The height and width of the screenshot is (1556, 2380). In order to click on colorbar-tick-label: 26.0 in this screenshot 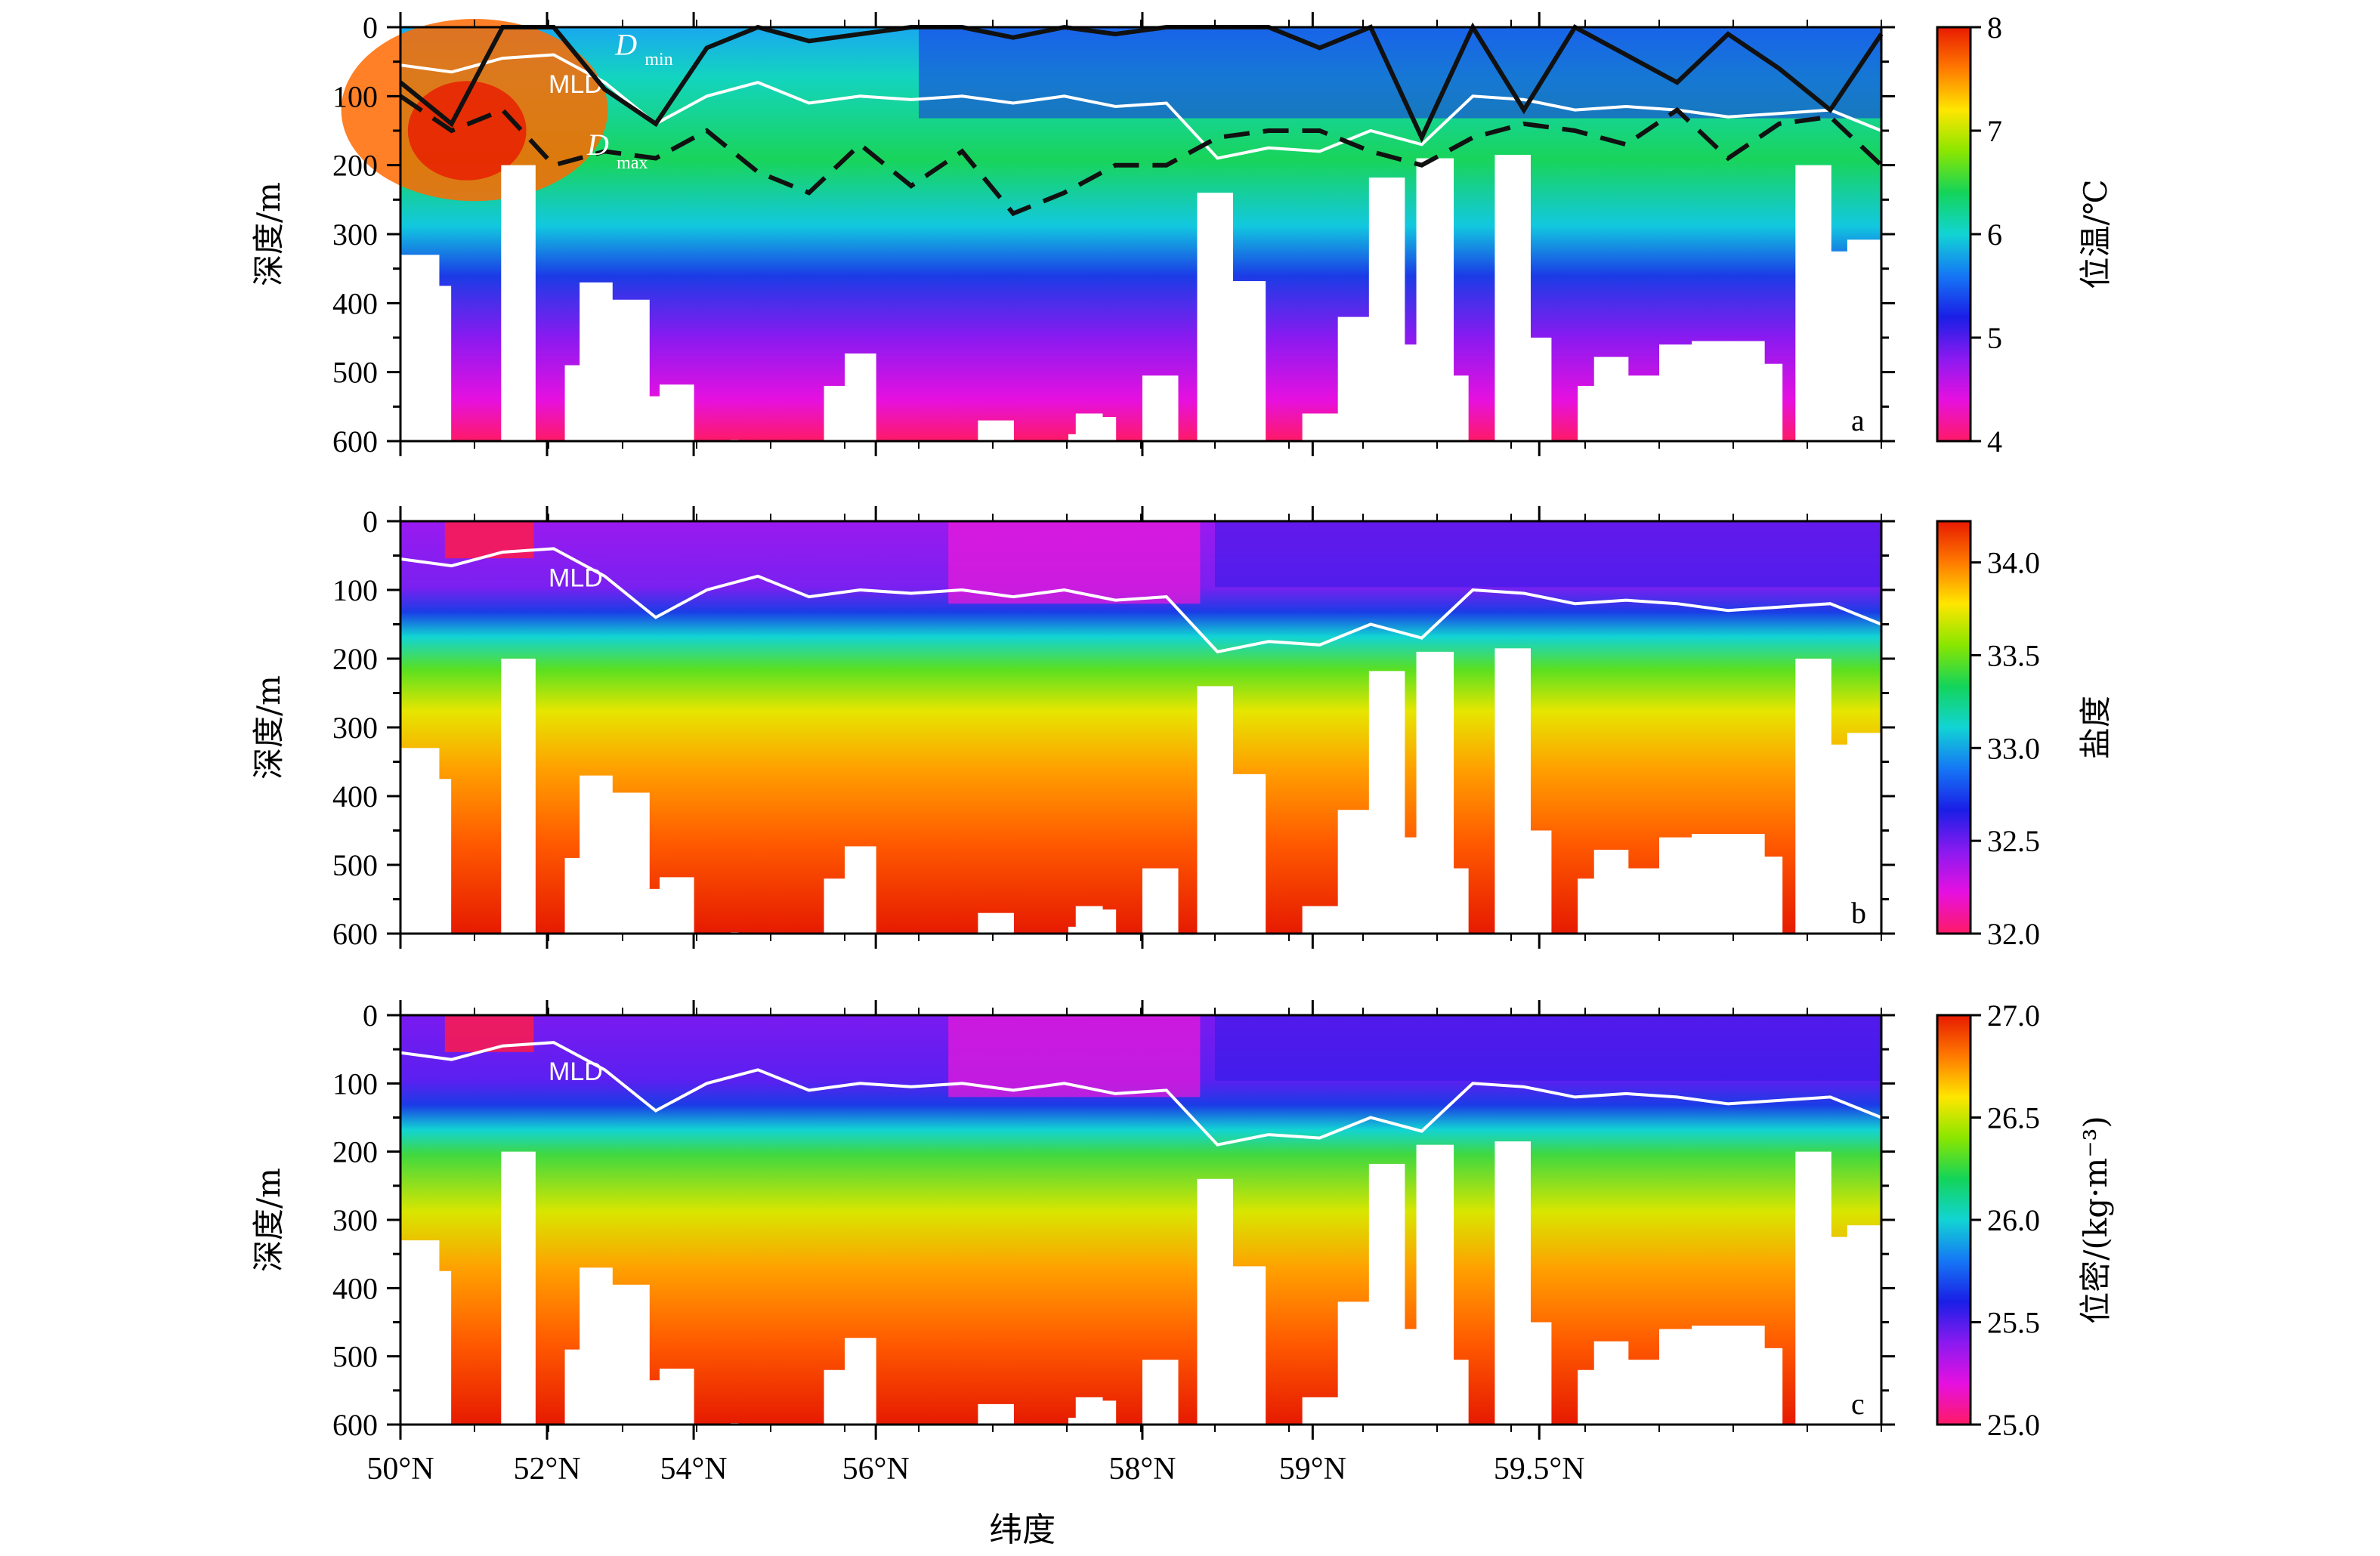, I will do `click(2013, 1220)`.